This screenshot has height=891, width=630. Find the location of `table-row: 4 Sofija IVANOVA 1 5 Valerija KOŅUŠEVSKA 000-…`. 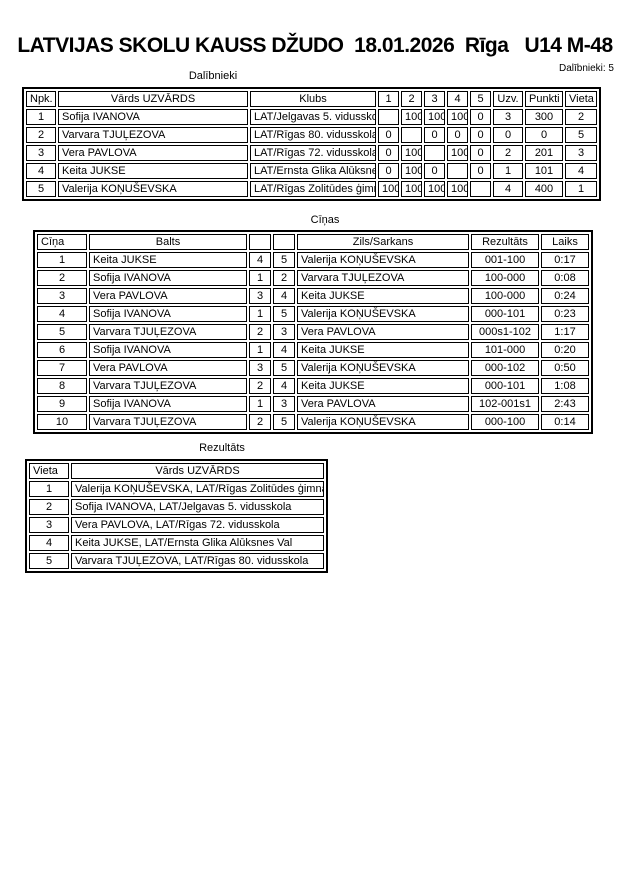

table-row: 4 Sofija IVANOVA 1 5 Valerija KOŅUŠEVSKA 000-… is located at coordinates (313, 314).